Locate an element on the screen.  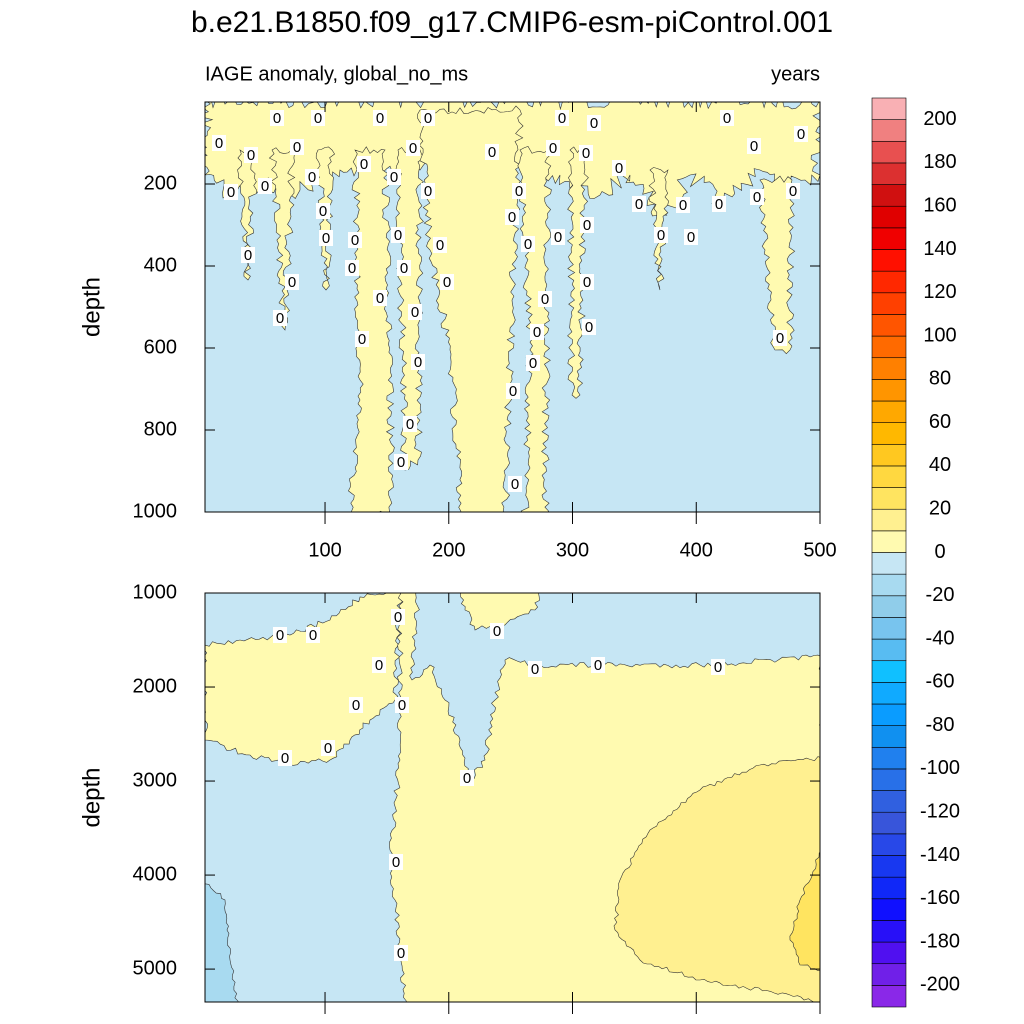
colorbar-label: 100 is located at coordinates (939, 335).